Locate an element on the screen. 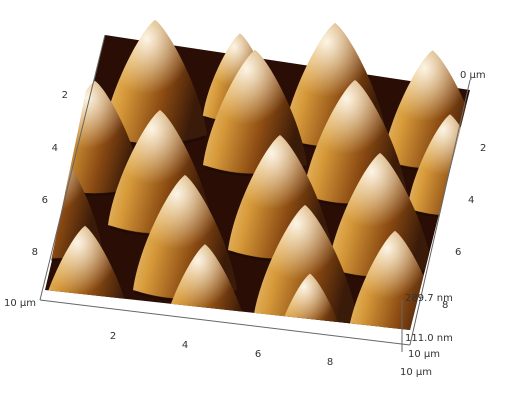 The width and height of the screenshot is (511, 400). left-tick: 6 is located at coordinates (45, 200).